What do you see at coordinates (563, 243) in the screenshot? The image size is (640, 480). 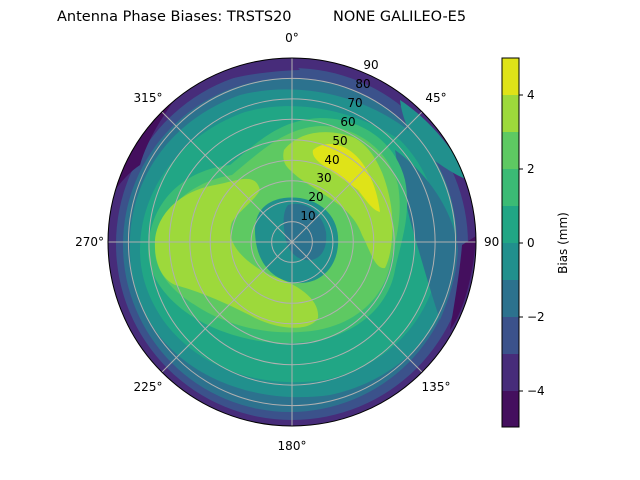 I see `colorbar-label: Bias (mm)` at bounding box center [563, 243].